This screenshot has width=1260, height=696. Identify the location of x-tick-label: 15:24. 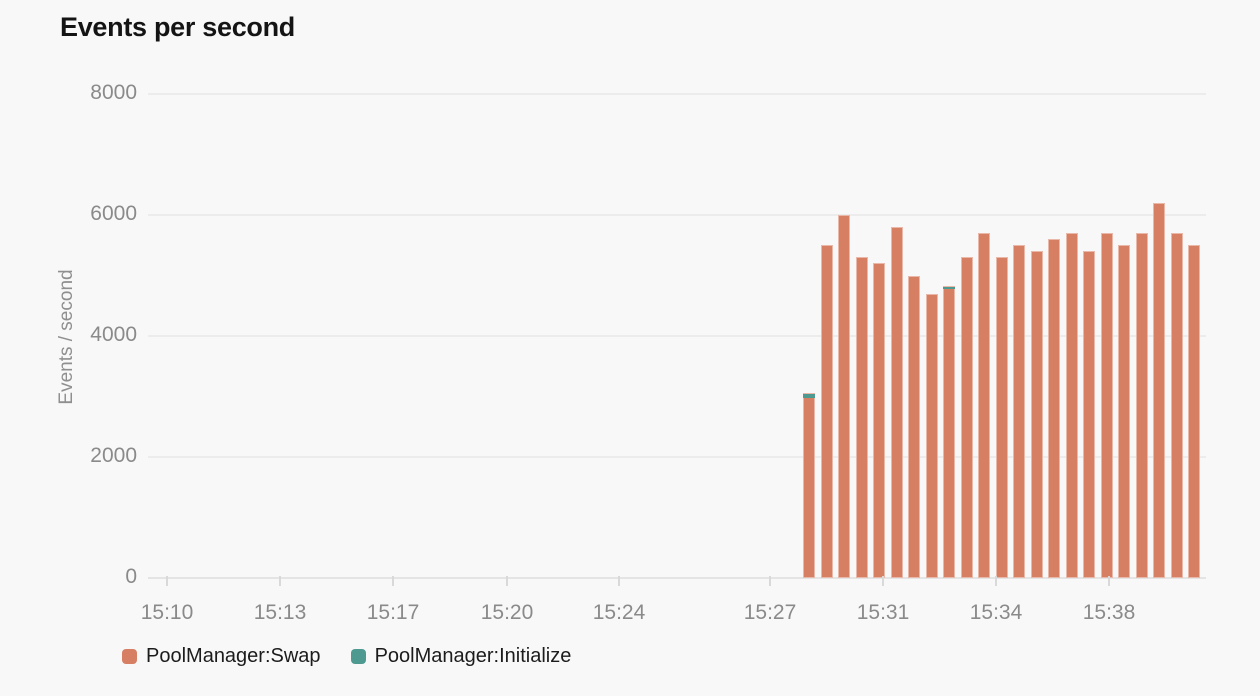
(619, 612).